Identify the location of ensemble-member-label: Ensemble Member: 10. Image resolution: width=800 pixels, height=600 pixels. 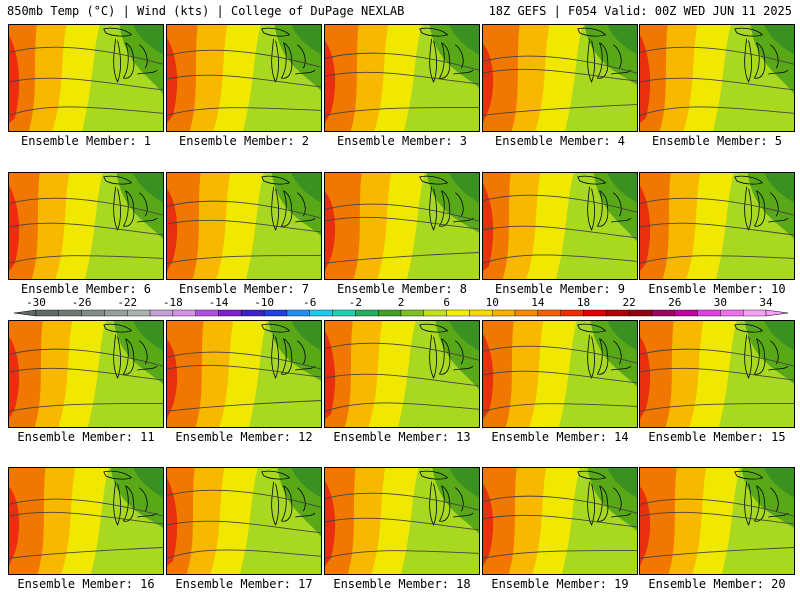
(717, 289).